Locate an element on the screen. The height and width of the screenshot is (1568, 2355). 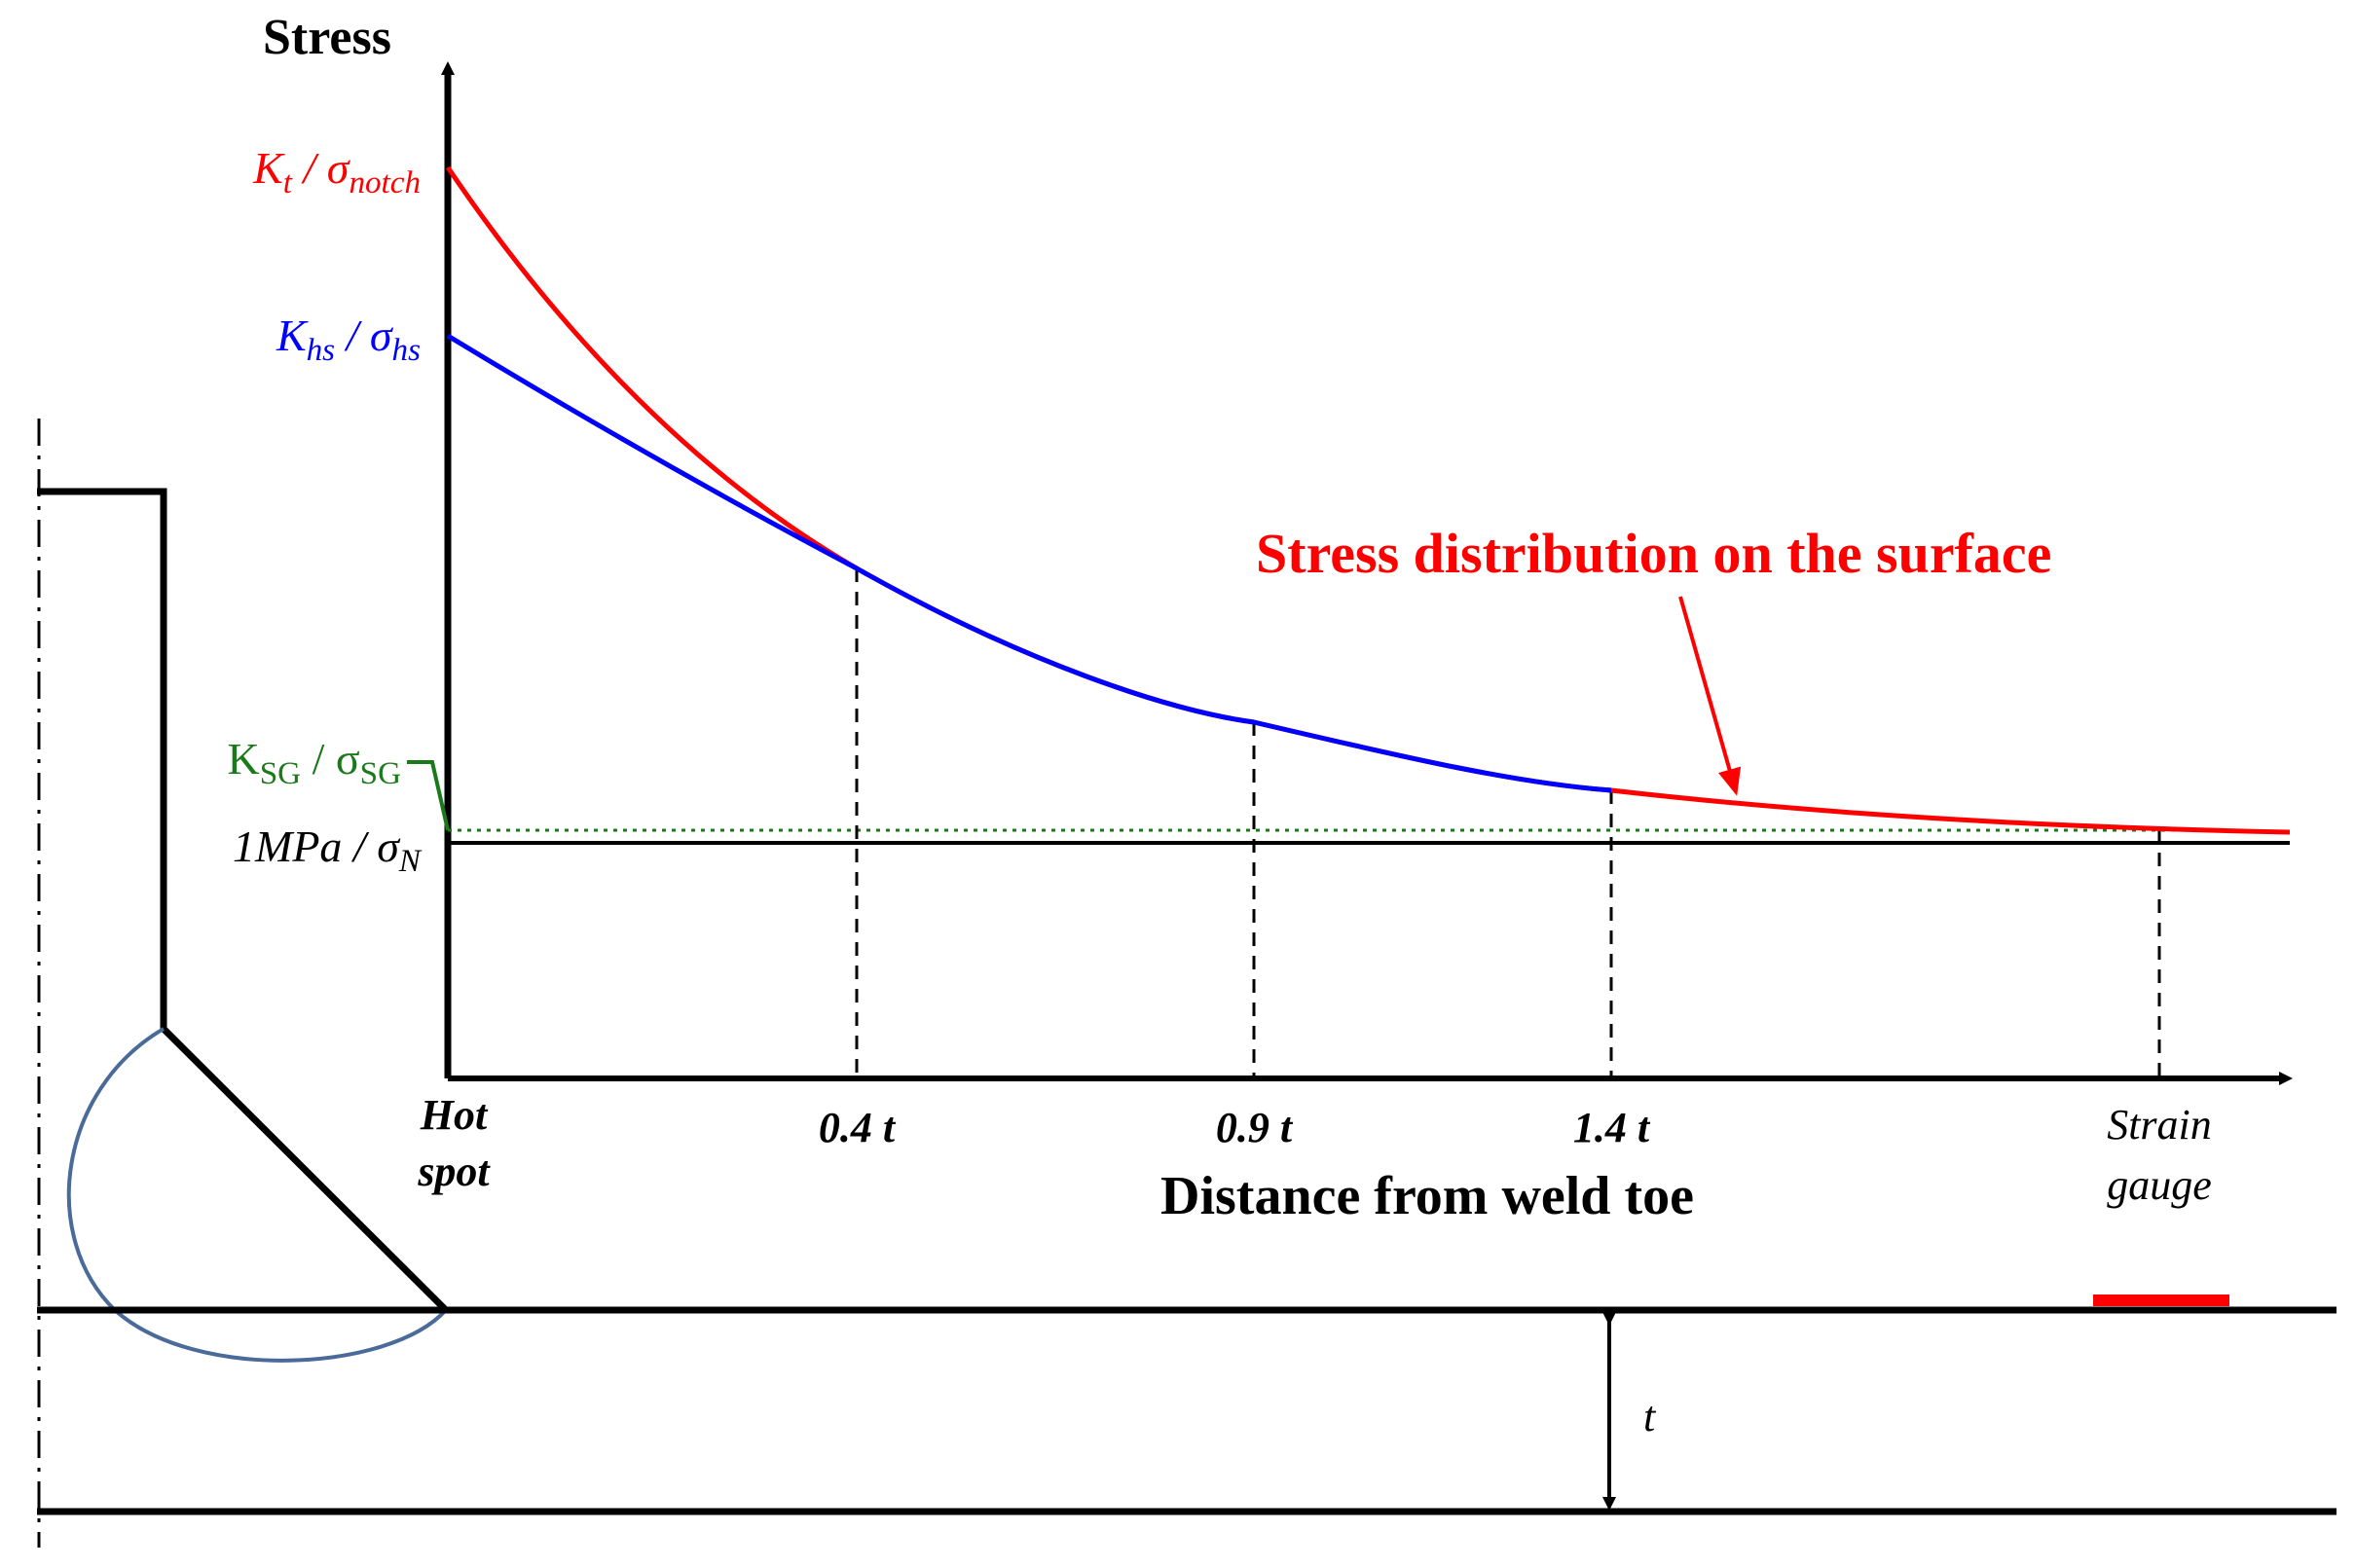
tick-hot-spot-line2: spot is located at coordinates (454, 1171).